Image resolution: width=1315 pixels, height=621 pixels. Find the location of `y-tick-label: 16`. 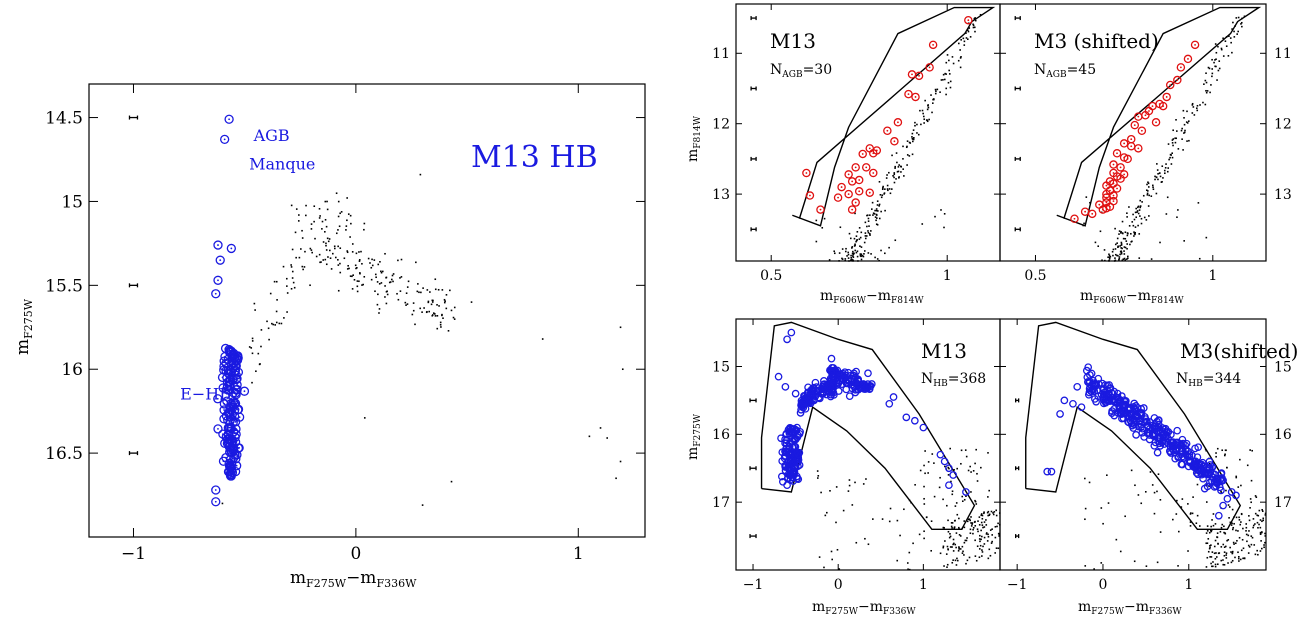

y-tick-label: 16 is located at coordinates (721, 435).